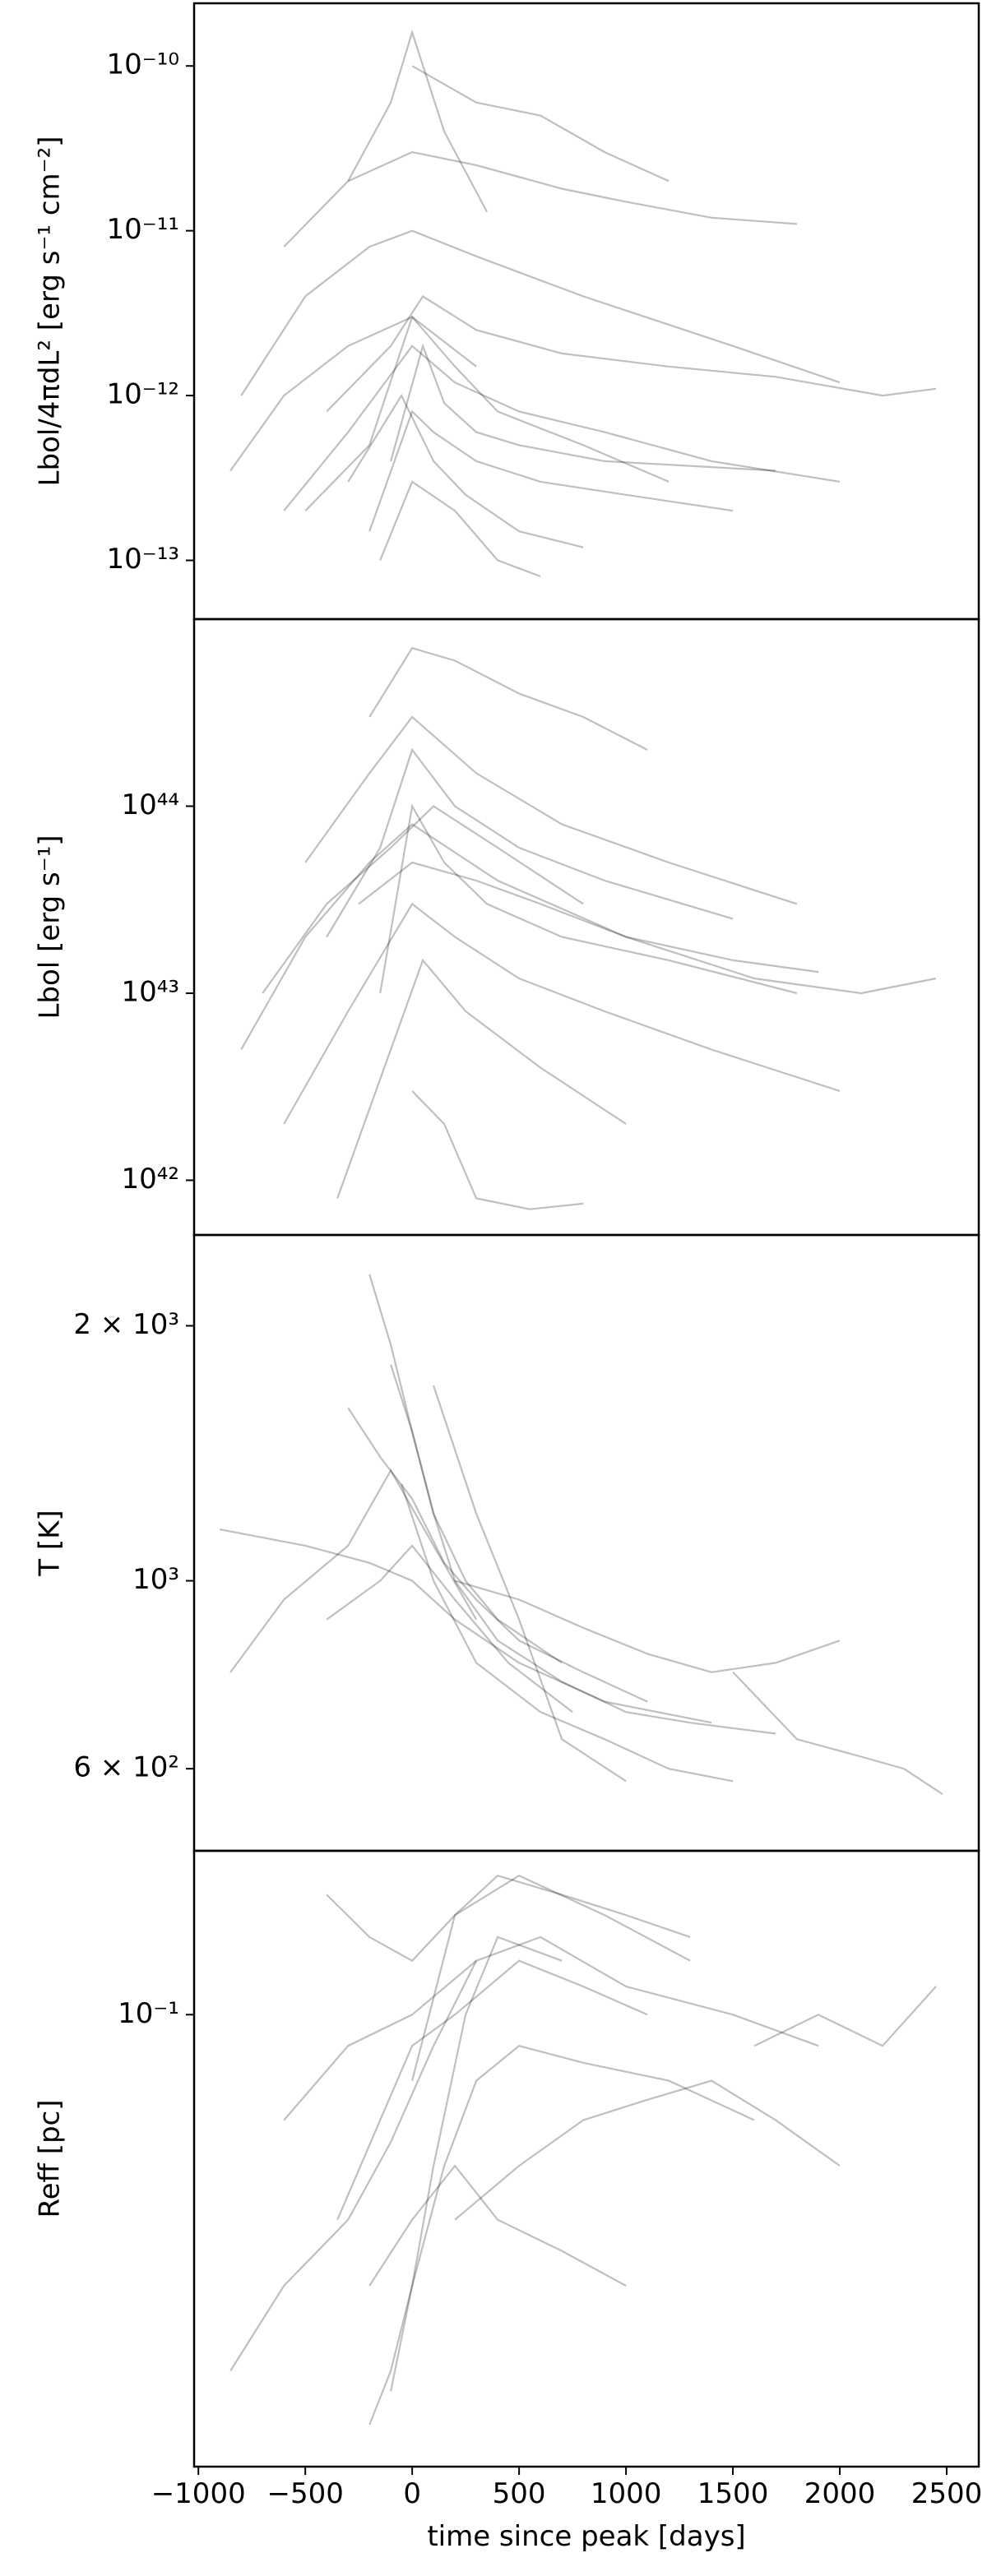 Image resolution: width=987 pixels, height=2576 pixels. What do you see at coordinates (626, 2493) in the screenshot?
I see `x-tick-label: 1000` at bounding box center [626, 2493].